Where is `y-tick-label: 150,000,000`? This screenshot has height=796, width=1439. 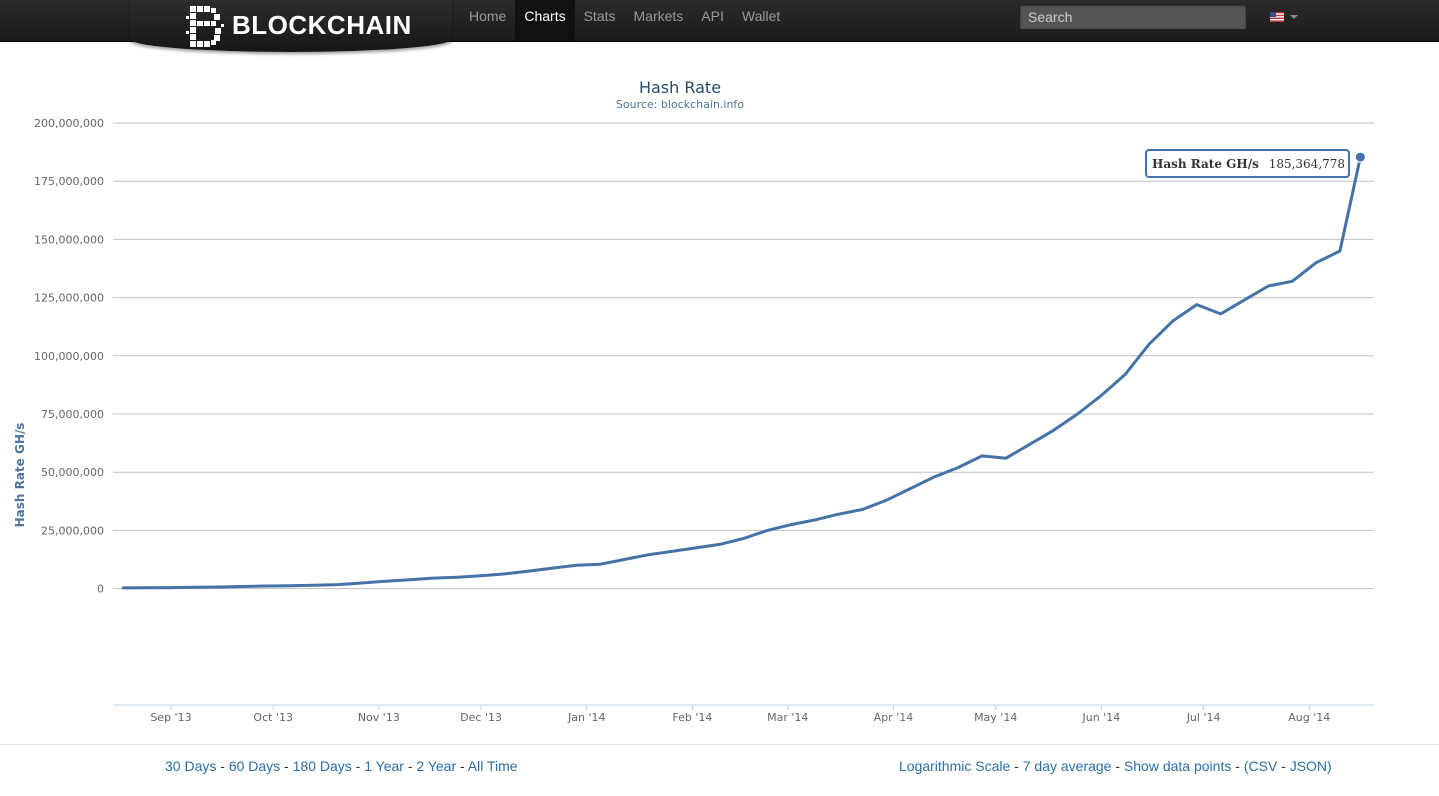 y-tick-label: 150,000,000 is located at coordinates (69, 239).